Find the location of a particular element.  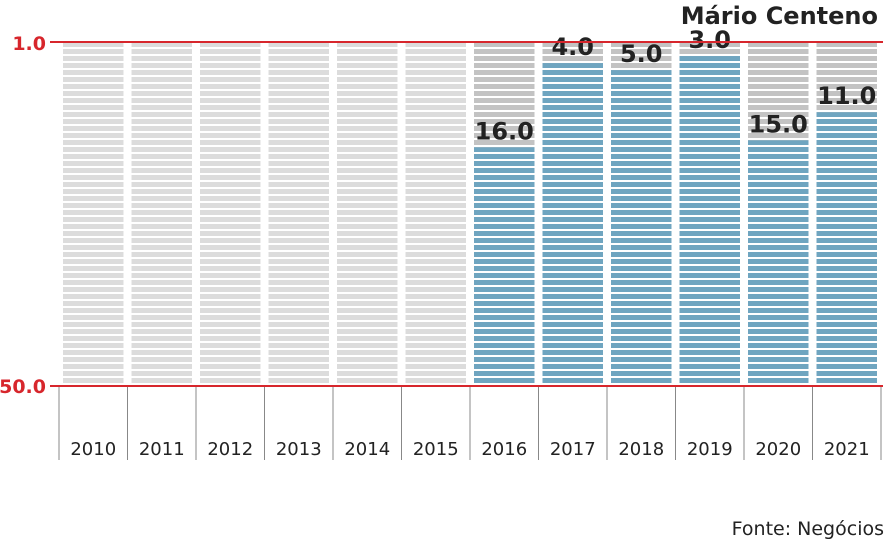

x-tick-label-2011: 2011 is located at coordinates (162, 449).